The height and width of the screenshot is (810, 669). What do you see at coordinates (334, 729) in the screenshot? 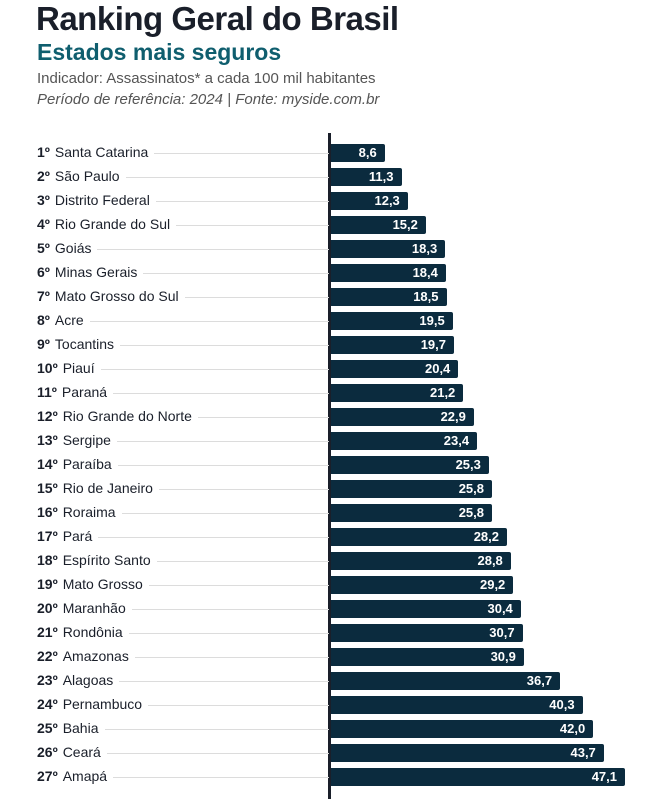
I see `bar-row: 25º Bahia 42,0` at bounding box center [334, 729].